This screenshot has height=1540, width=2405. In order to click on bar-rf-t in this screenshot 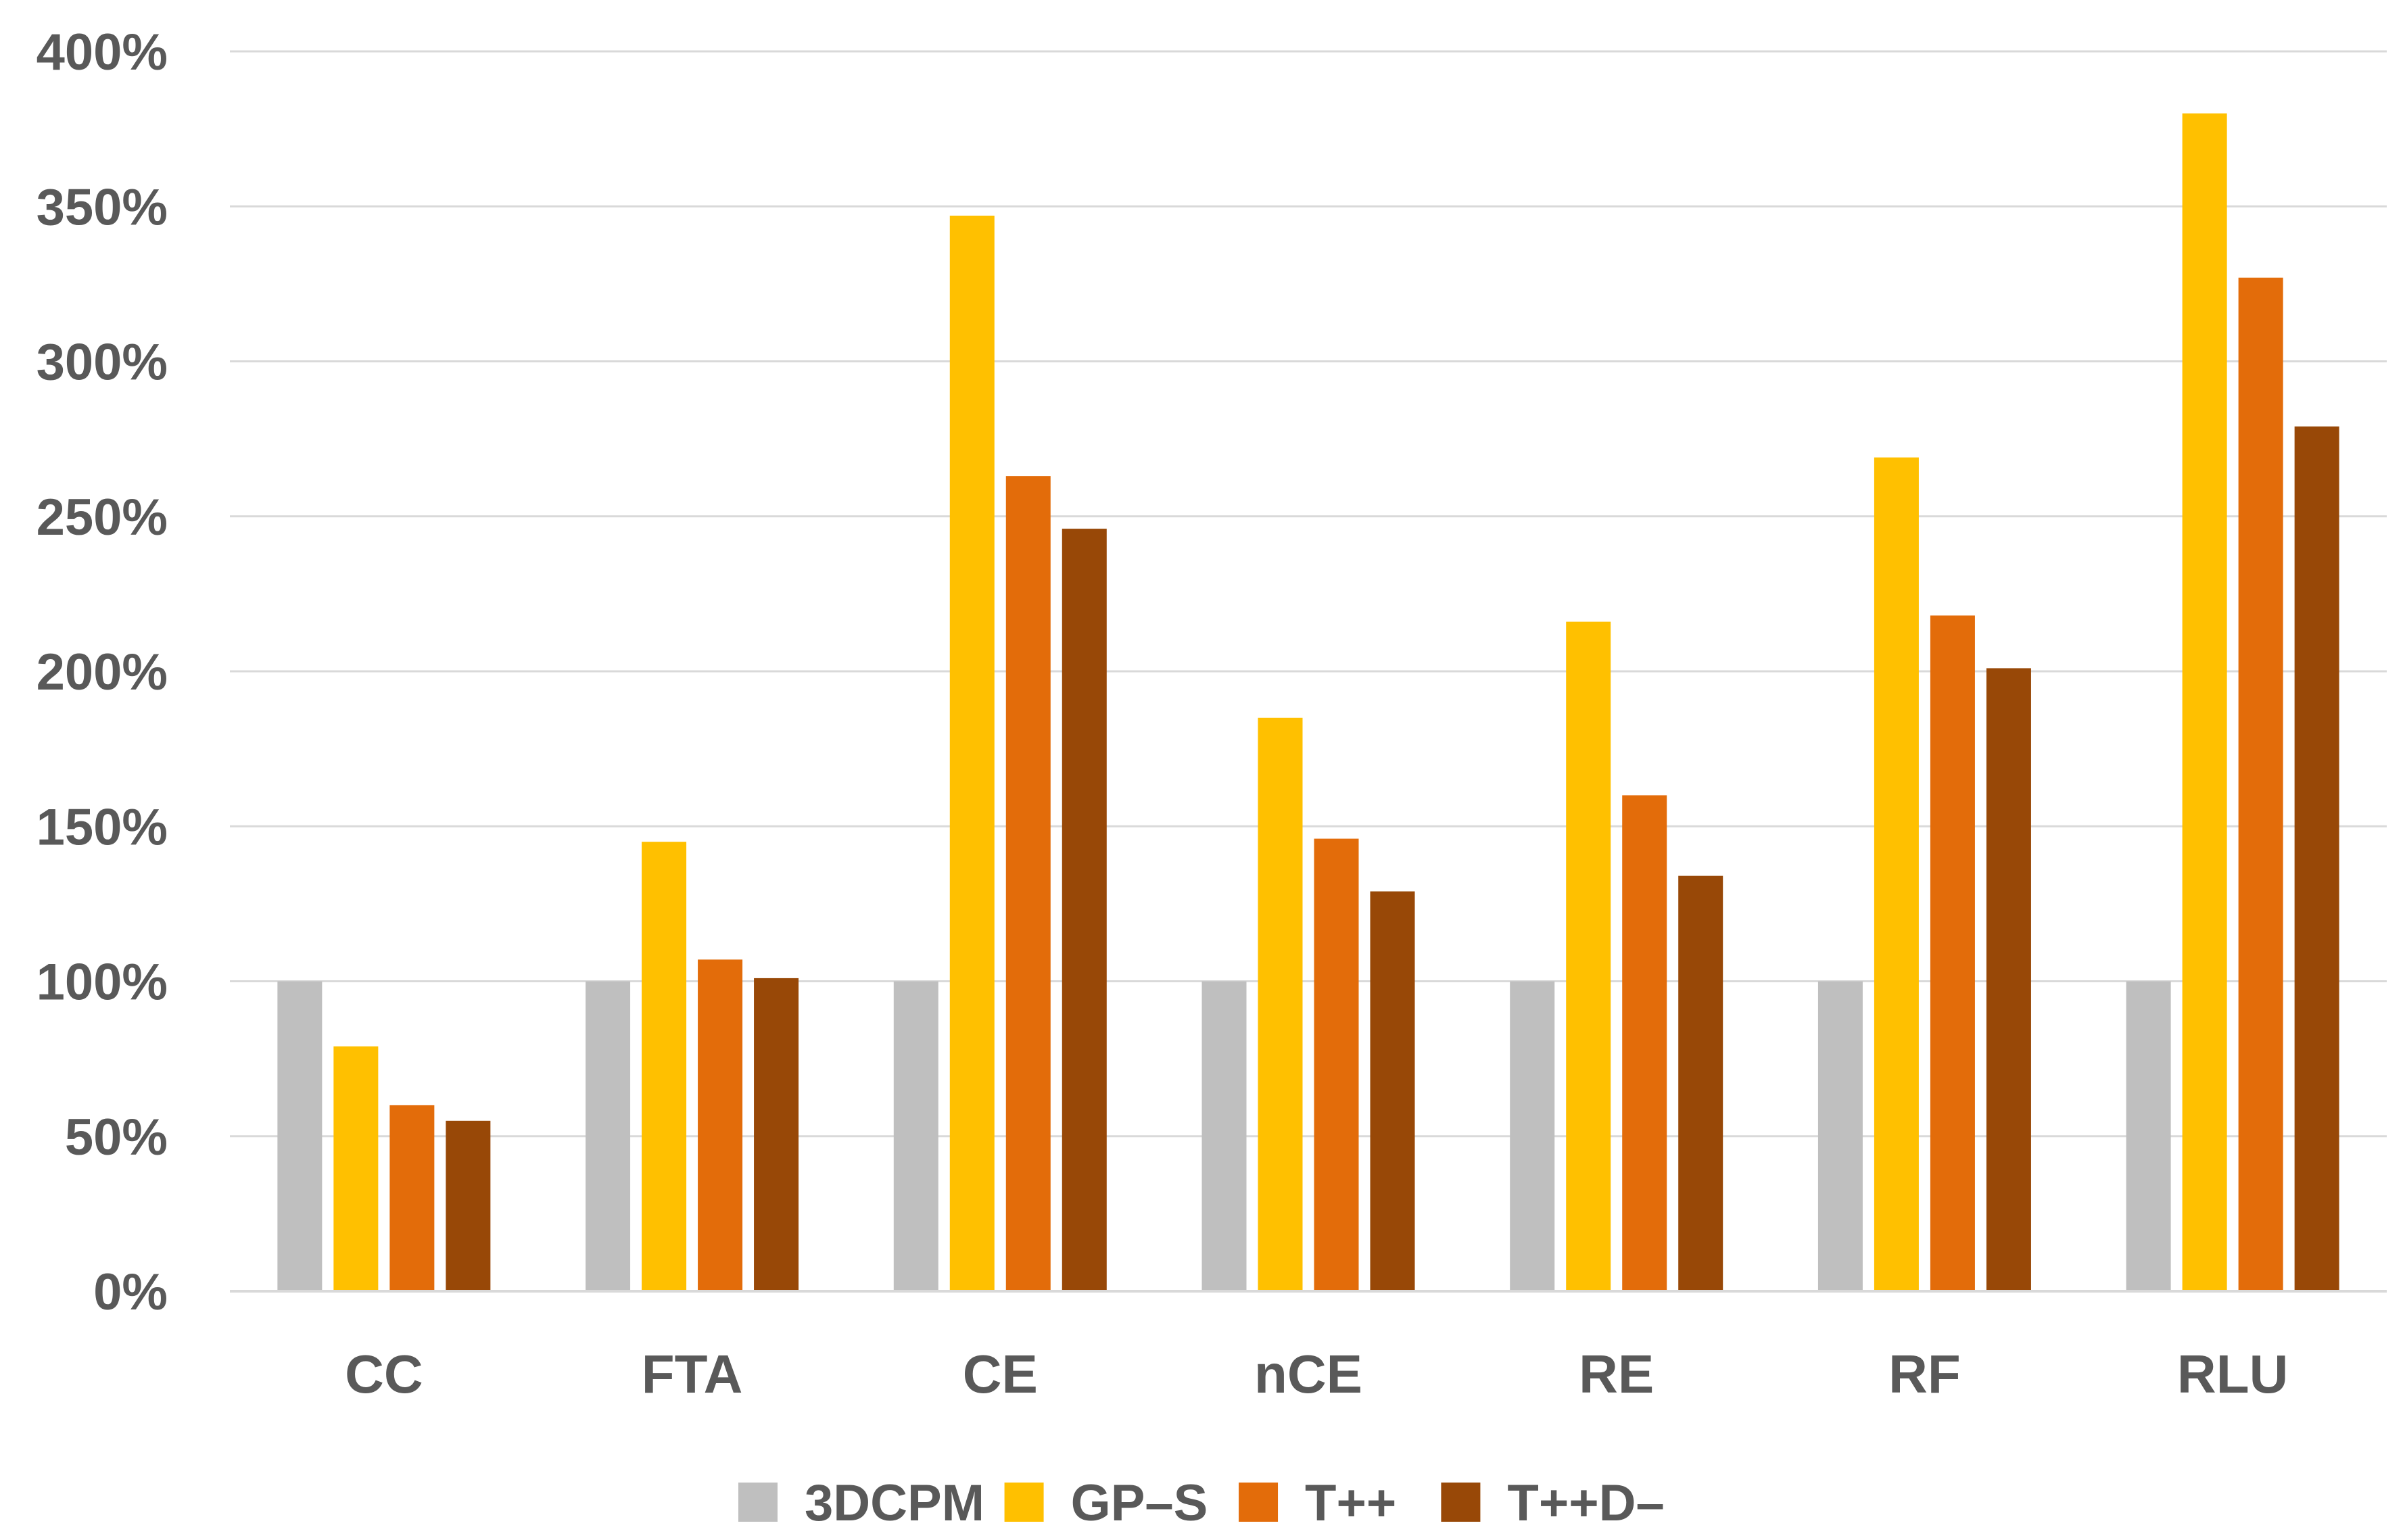, I will do `click(1952, 953)`.